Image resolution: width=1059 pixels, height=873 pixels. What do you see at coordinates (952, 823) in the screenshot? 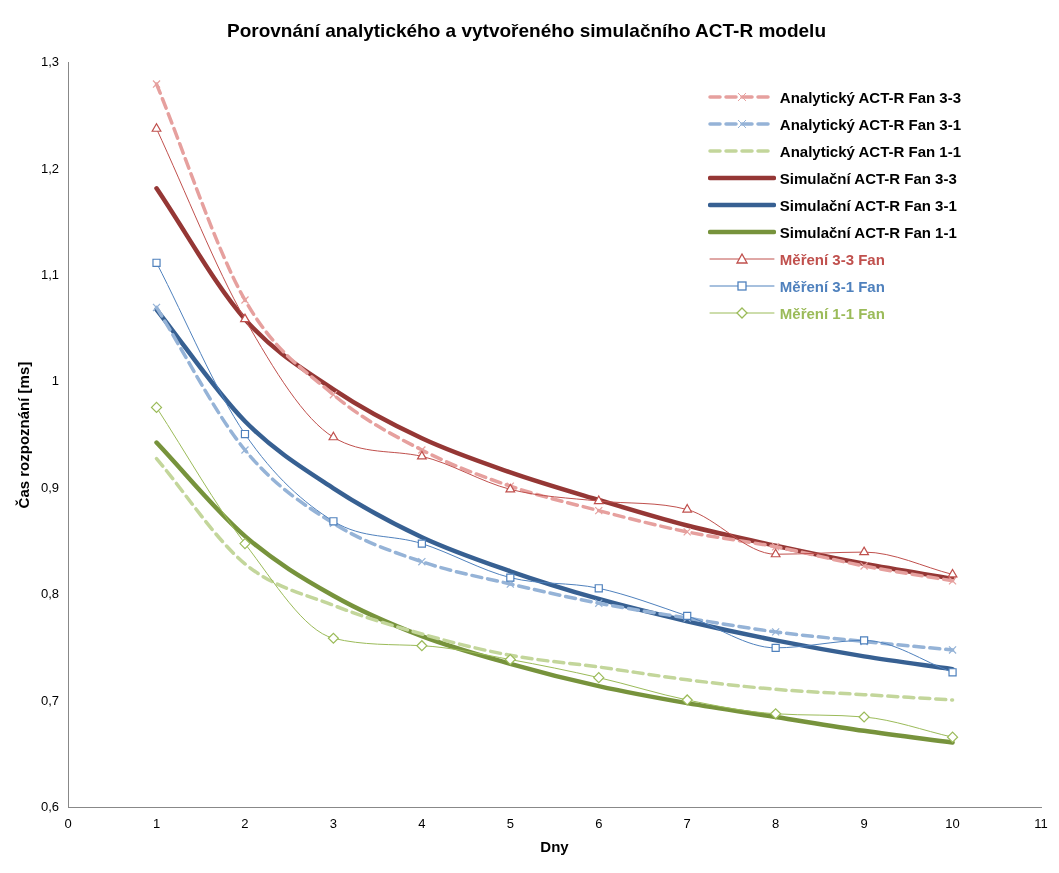
I see `x-tick-label: 10` at bounding box center [952, 823].